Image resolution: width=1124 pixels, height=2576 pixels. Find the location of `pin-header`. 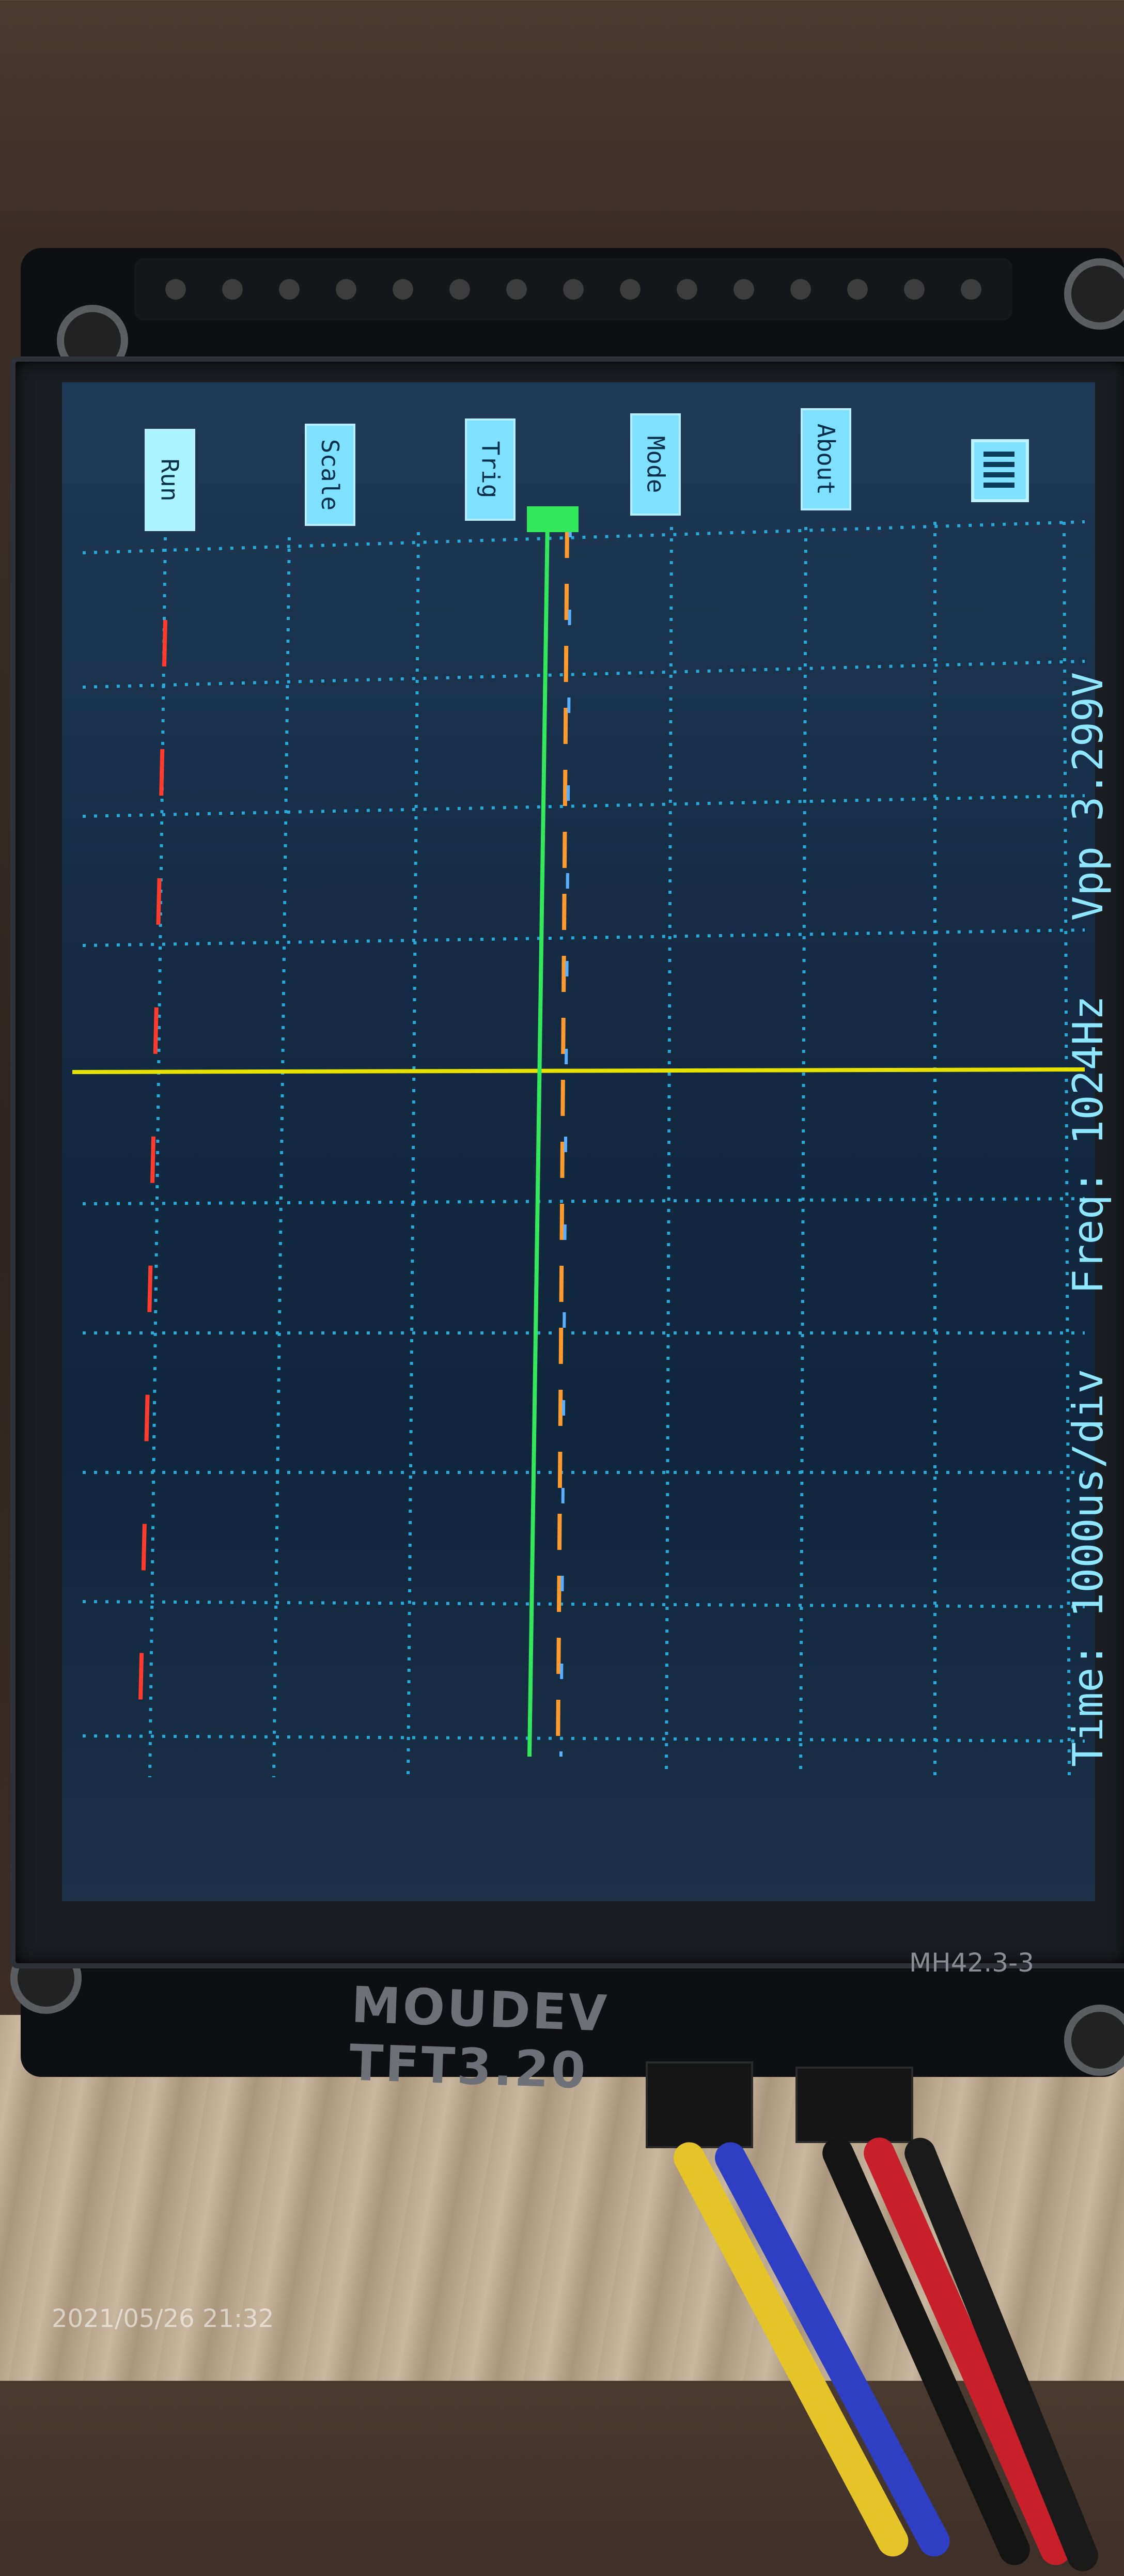

pin-header is located at coordinates (573, 289).